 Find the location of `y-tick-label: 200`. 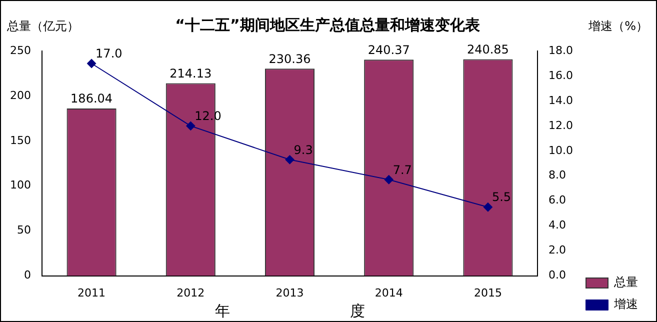

y-tick-label: 200 is located at coordinates (20, 95).